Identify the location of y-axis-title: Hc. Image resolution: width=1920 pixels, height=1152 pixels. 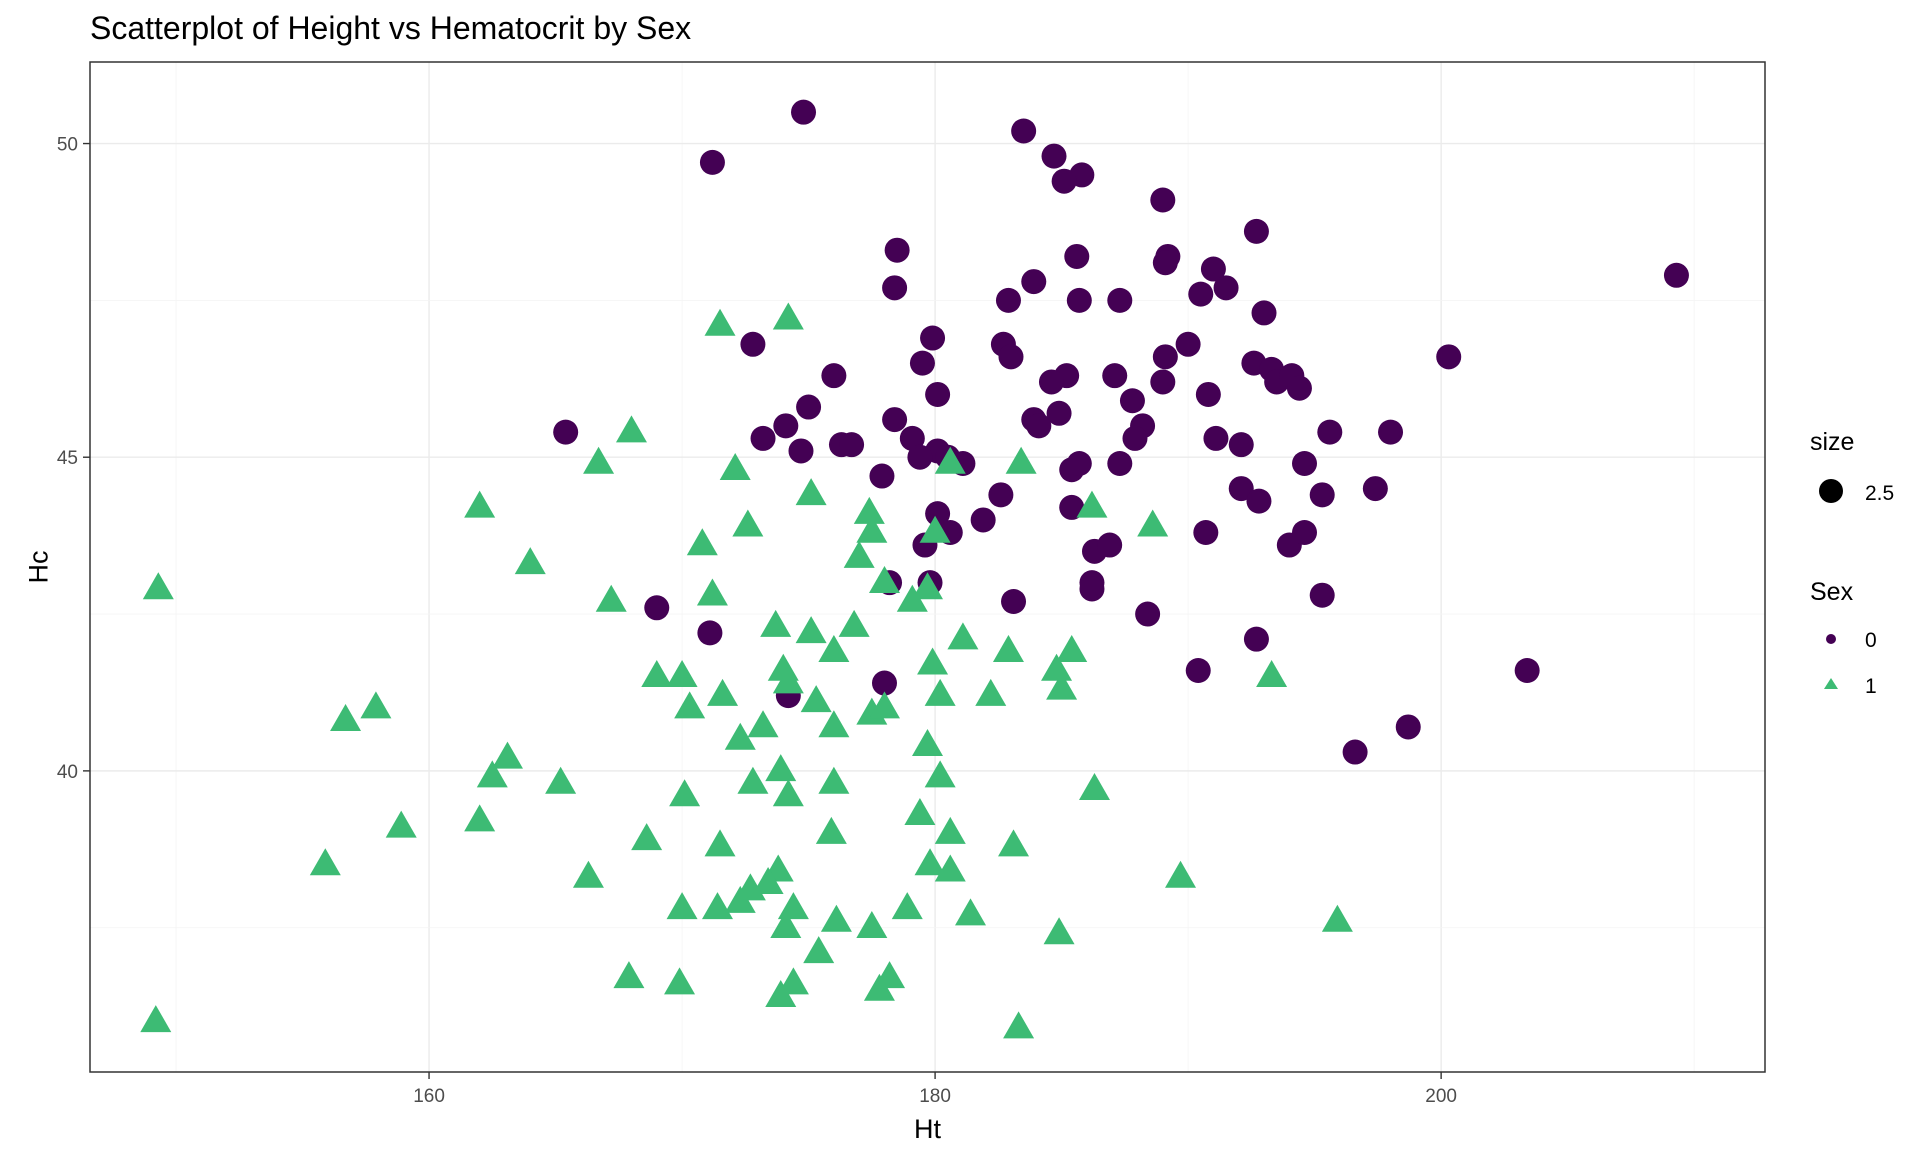
(38, 567).